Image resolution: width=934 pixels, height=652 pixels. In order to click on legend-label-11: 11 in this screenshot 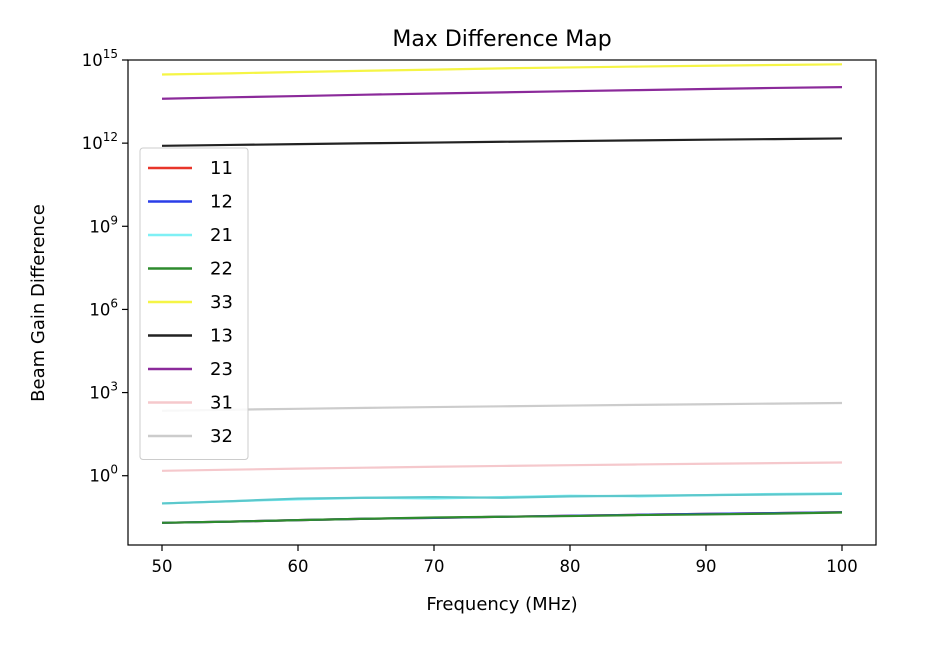, I will do `click(221, 168)`.